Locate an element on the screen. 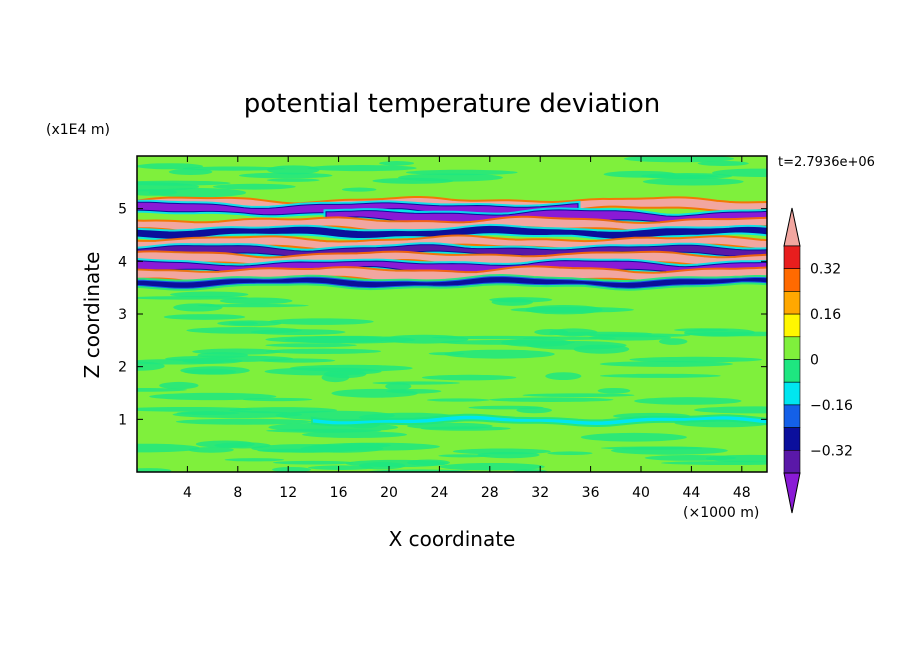 Image resolution: width=904 pixels, height=654 pixels. x-tick-label: 48 is located at coordinates (742, 493).